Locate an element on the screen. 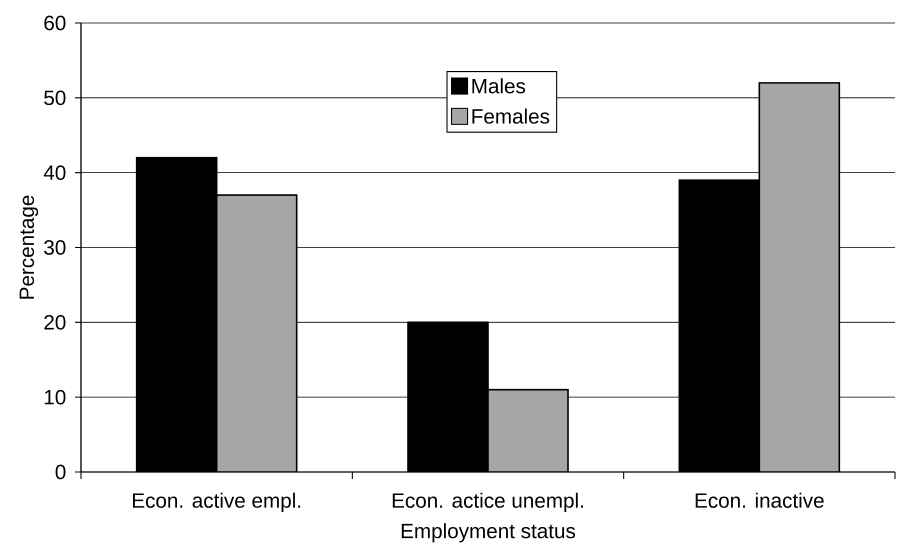  x-tick-label: Econ. inactive is located at coordinates (760, 500).